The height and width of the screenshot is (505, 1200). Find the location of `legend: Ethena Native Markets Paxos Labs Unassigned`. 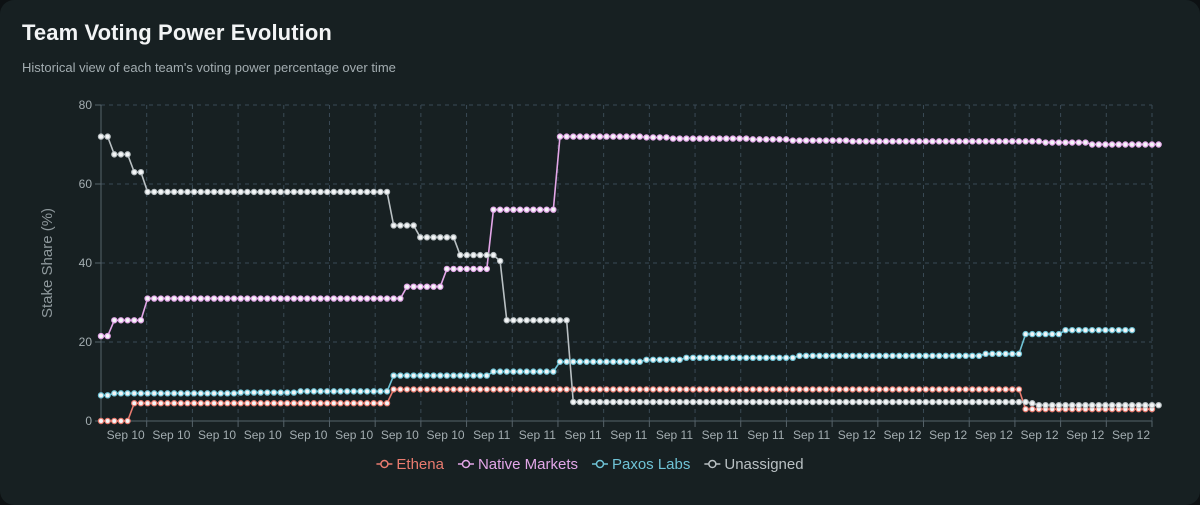

legend: Ethena Native Markets Paxos Labs Unassigned is located at coordinates (590, 464).